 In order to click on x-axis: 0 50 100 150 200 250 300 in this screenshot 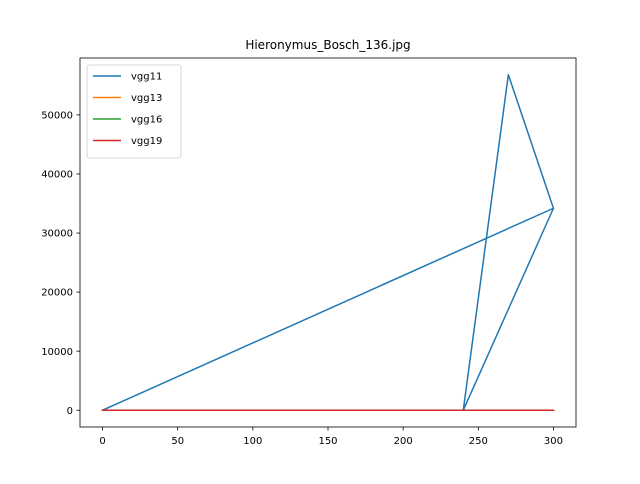, I will do `click(331, 437)`.